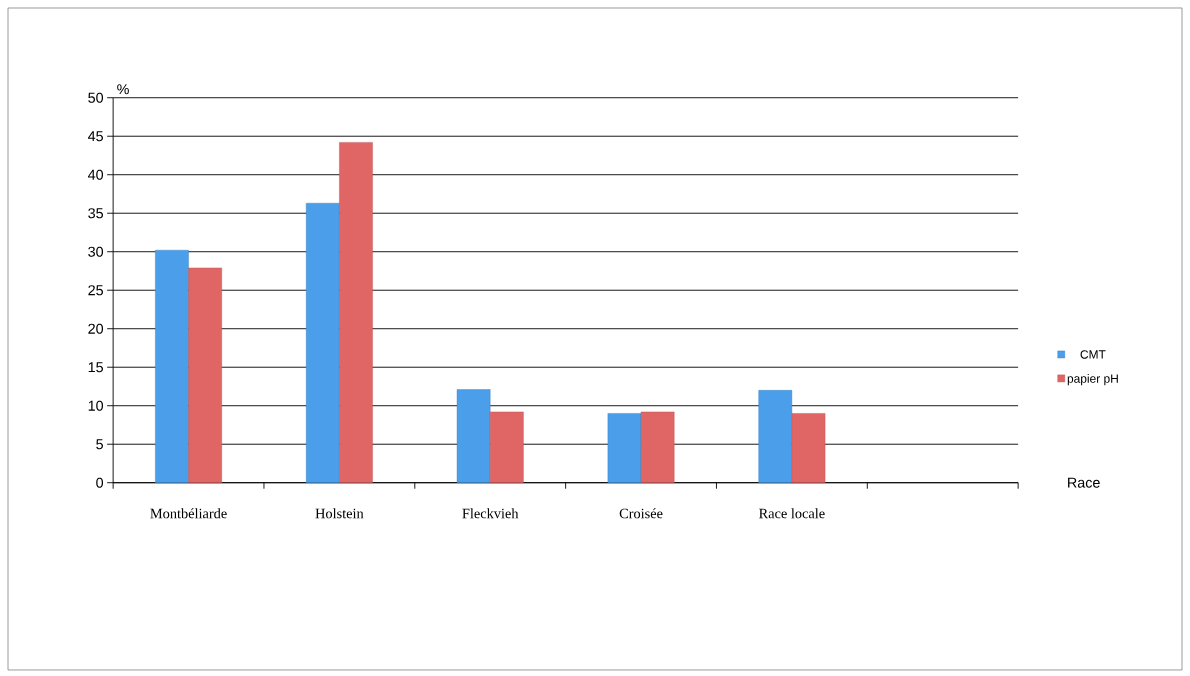 The image size is (1190, 676). I want to click on legend-label: papier pH, so click(1092, 380).